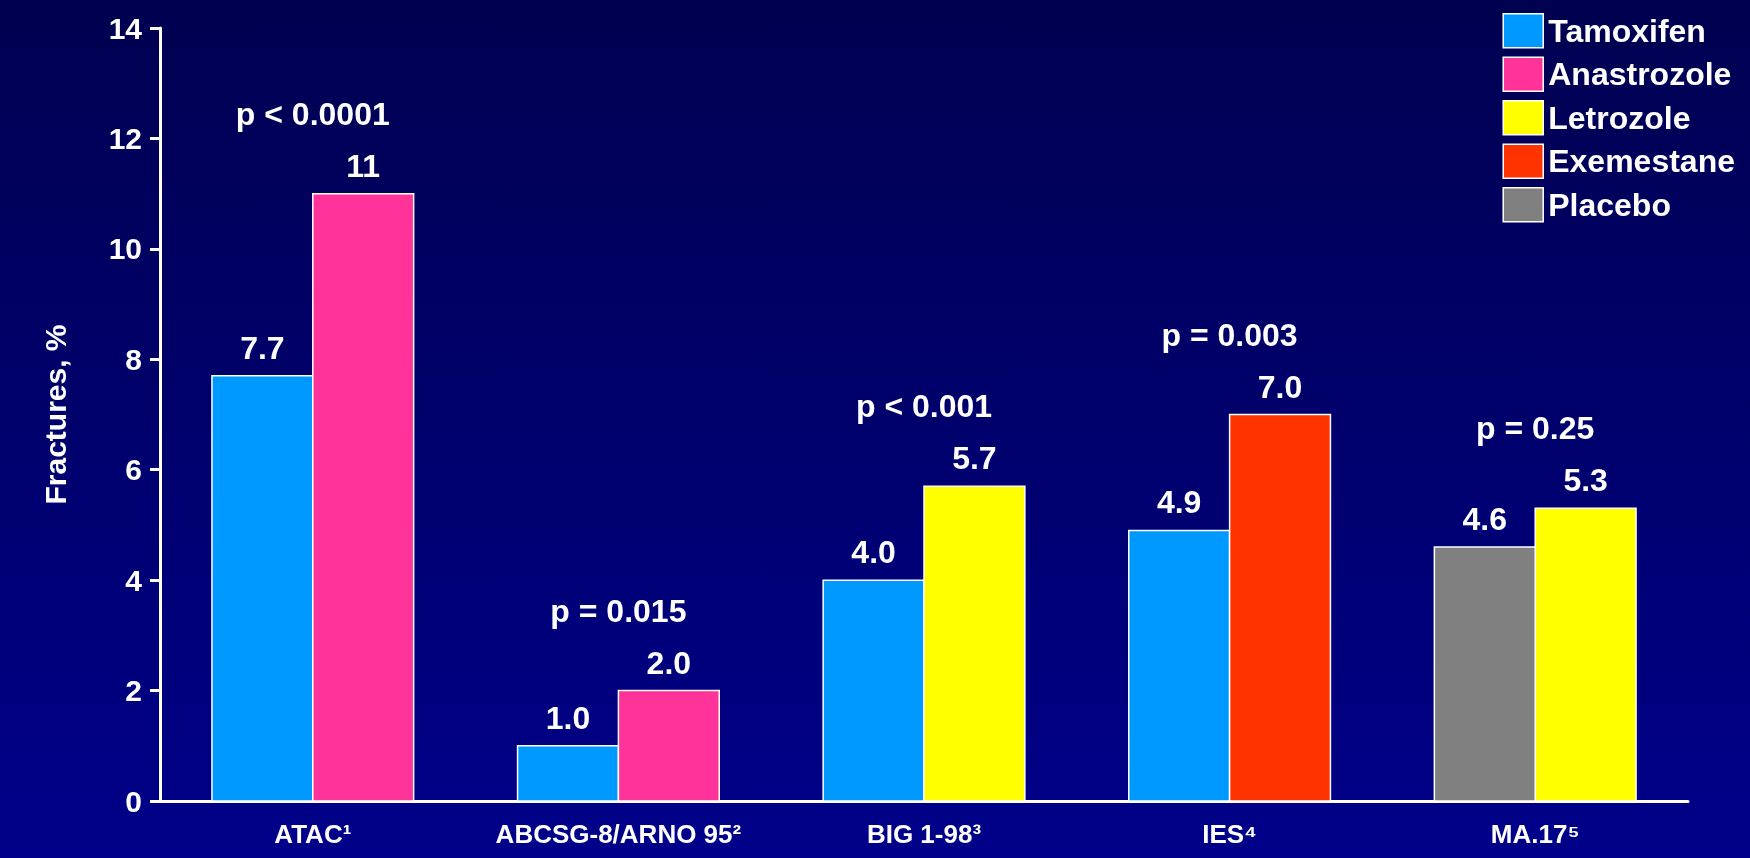  What do you see at coordinates (125, 138) in the screenshot?
I see `y-tick-label: 12` at bounding box center [125, 138].